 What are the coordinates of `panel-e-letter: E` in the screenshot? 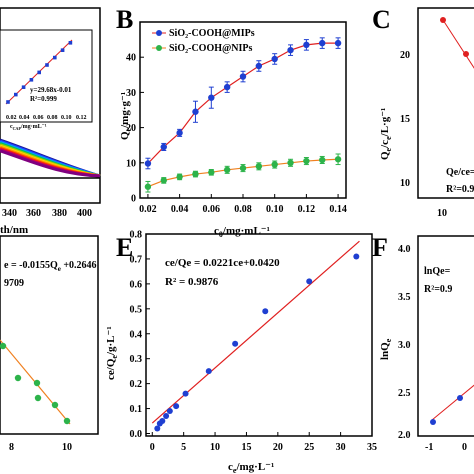 It's located at (124, 247).